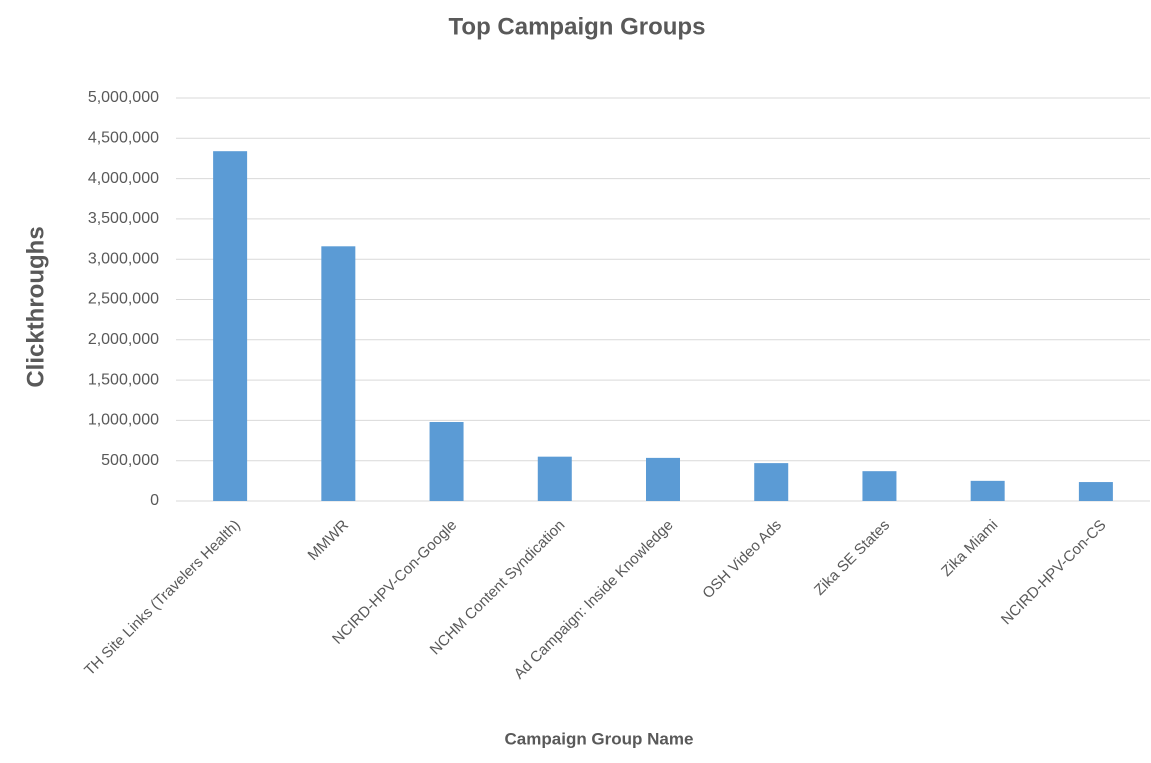  Describe the element at coordinates (328, 539) in the screenshot. I see `x-tick-label: MMWR` at that location.